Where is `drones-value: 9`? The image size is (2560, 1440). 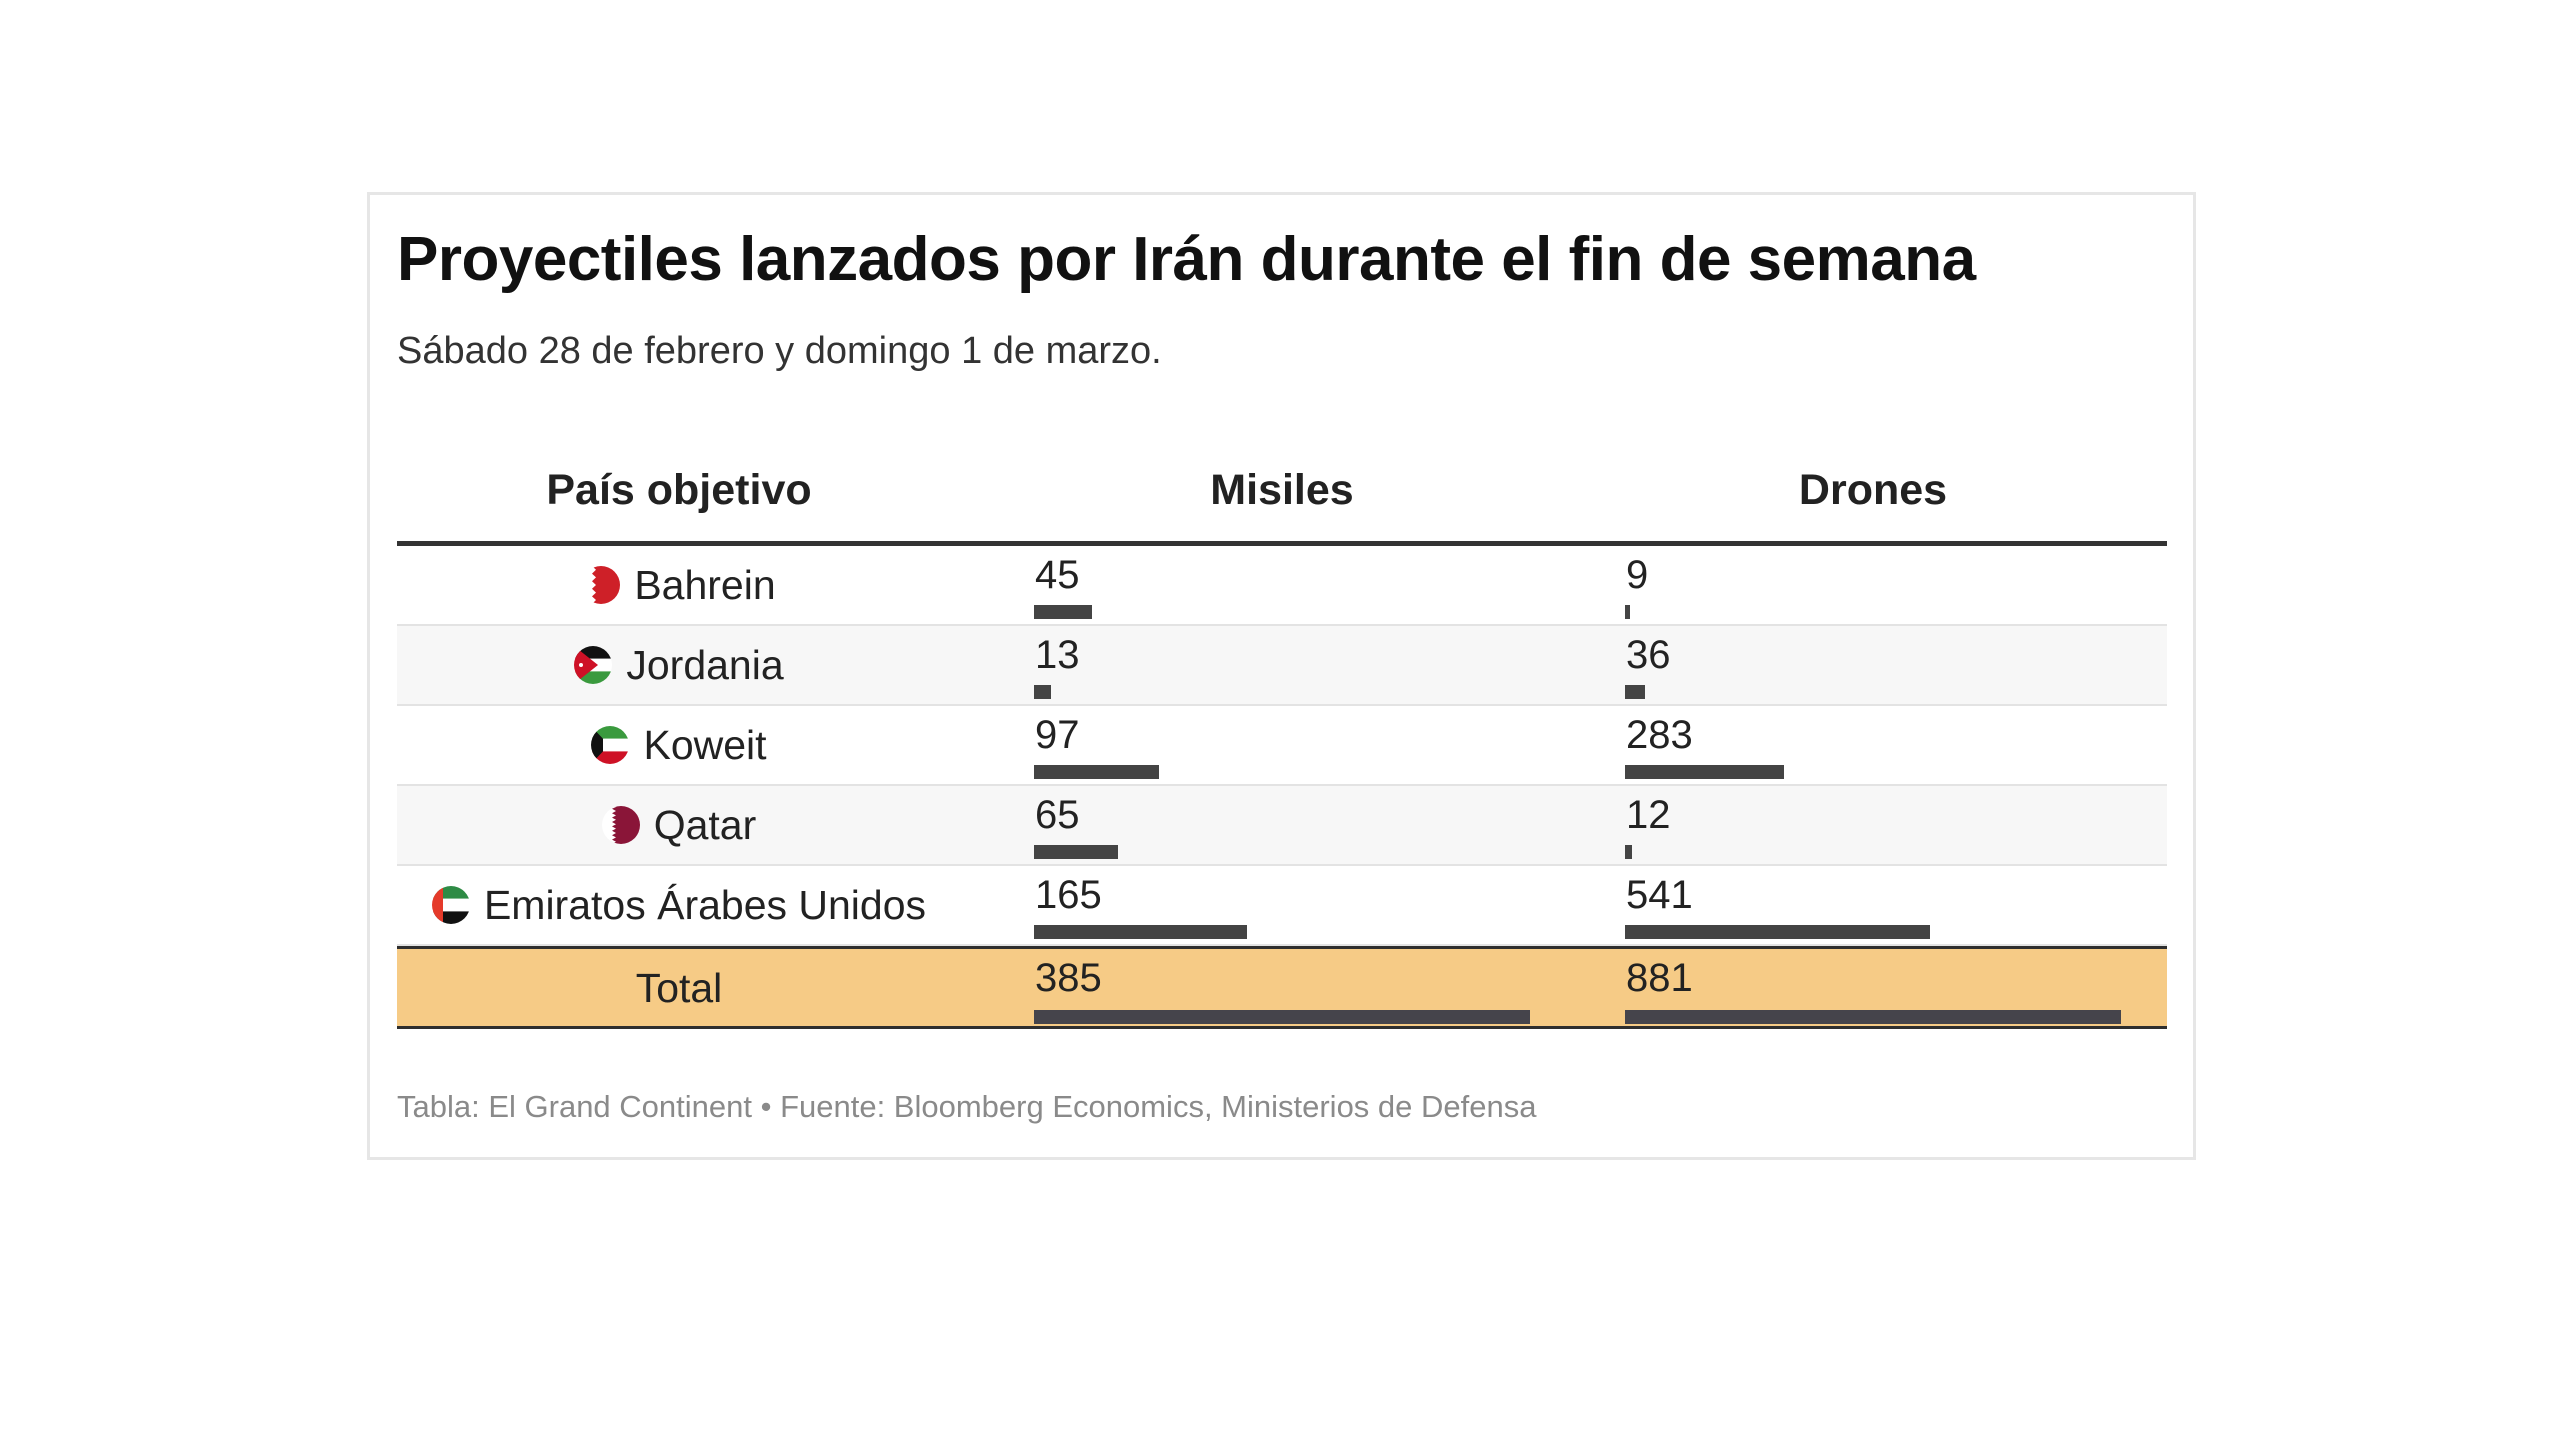 drones-value: 9 is located at coordinates (1637, 575).